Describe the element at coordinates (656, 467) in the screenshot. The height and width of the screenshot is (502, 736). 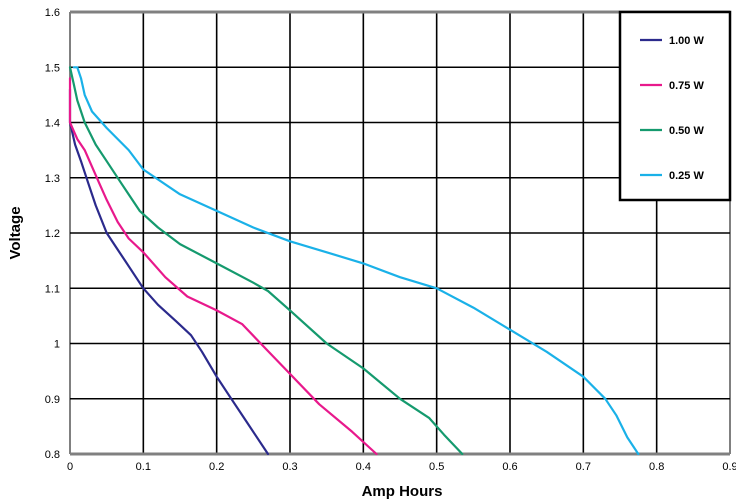
I see `x-tick-label: 0.8` at that location.